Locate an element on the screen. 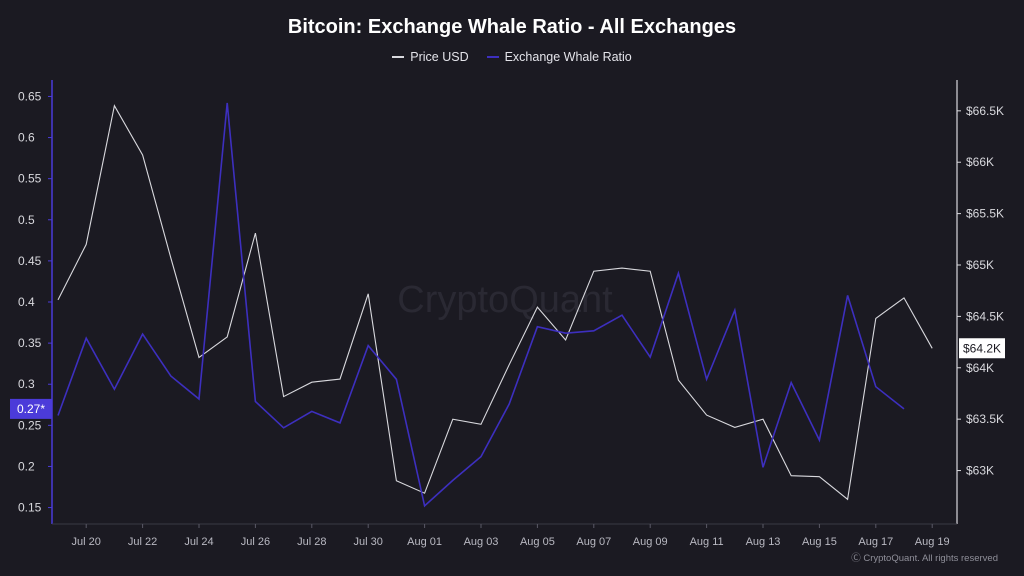 This screenshot has height=576, width=1024. x-tick-label: Jul 24 is located at coordinates (198, 542).